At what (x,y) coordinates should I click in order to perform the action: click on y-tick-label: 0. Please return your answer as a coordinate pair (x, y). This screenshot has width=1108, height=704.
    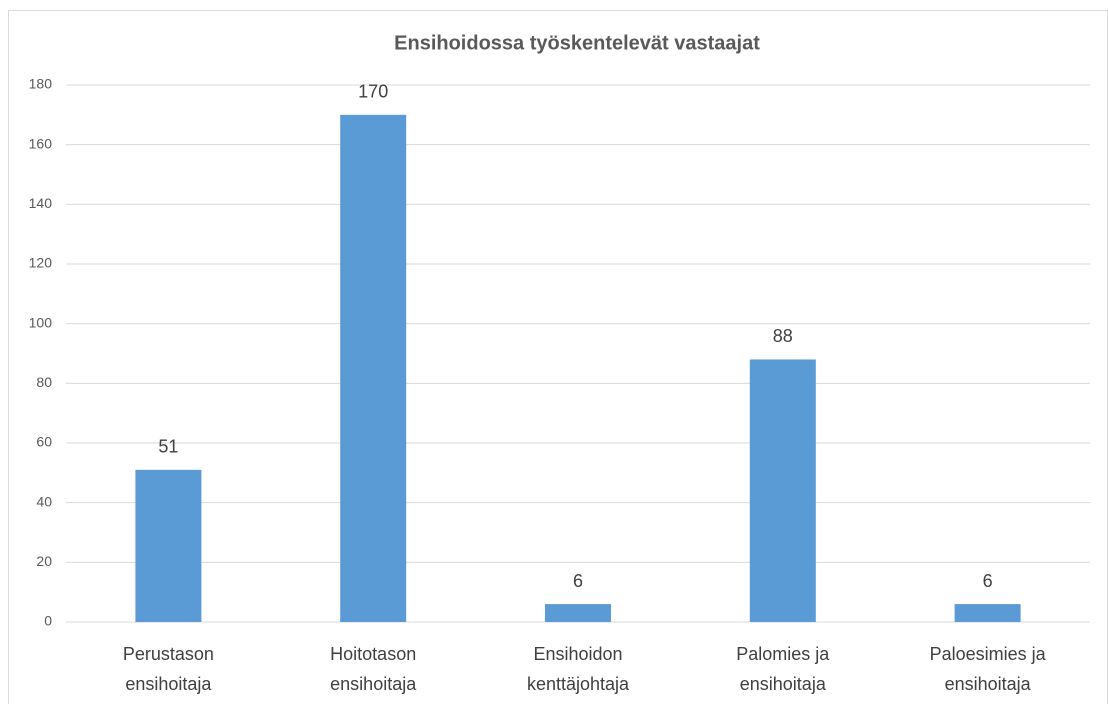
    Looking at the image, I should click on (48, 621).